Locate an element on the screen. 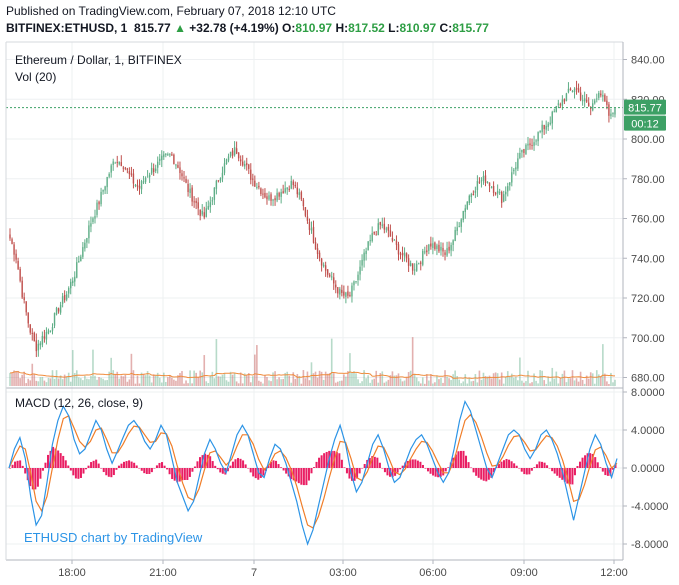 The width and height of the screenshot is (679, 585). price-tag-value: 815.77 is located at coordinates (645, 109).